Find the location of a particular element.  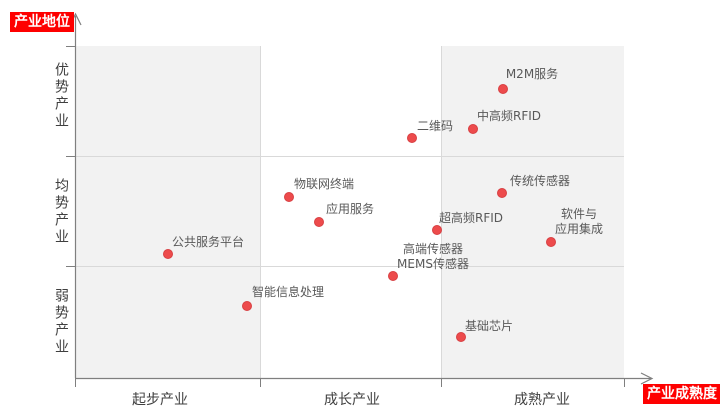

x-axis-col-label-1: 成长产业 is located at coordinates (352, 400).